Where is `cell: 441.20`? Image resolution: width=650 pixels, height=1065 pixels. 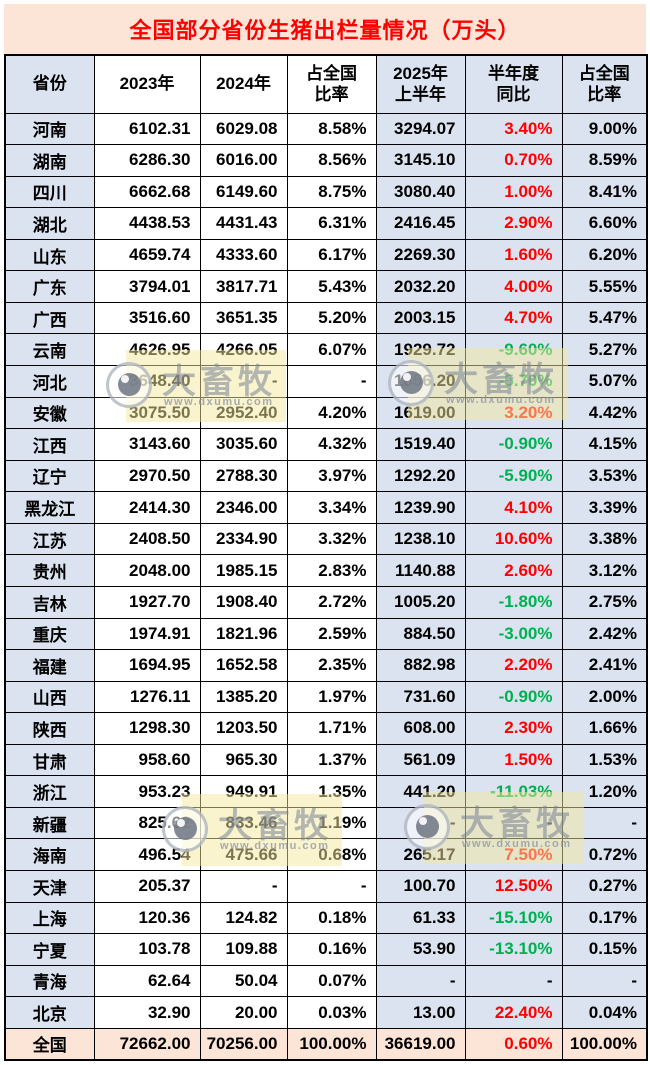
cell: 441.20 is located at coordinates (420, 791).